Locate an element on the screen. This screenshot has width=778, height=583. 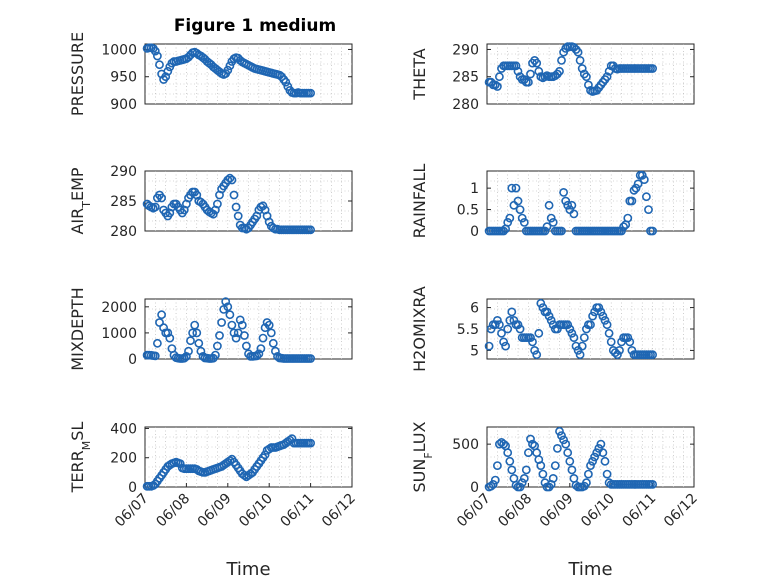
y-tick-label: 5.5 is located at coordinates (468, 330).